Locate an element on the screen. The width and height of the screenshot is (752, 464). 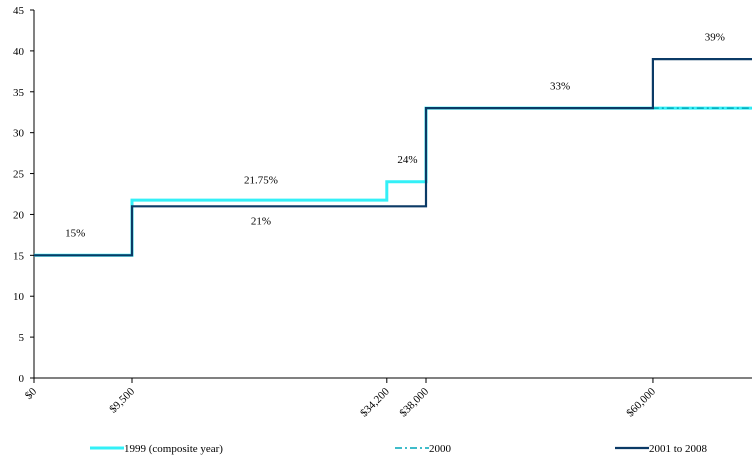
y-tick-label: 40 is located at coordinates (19, 52).